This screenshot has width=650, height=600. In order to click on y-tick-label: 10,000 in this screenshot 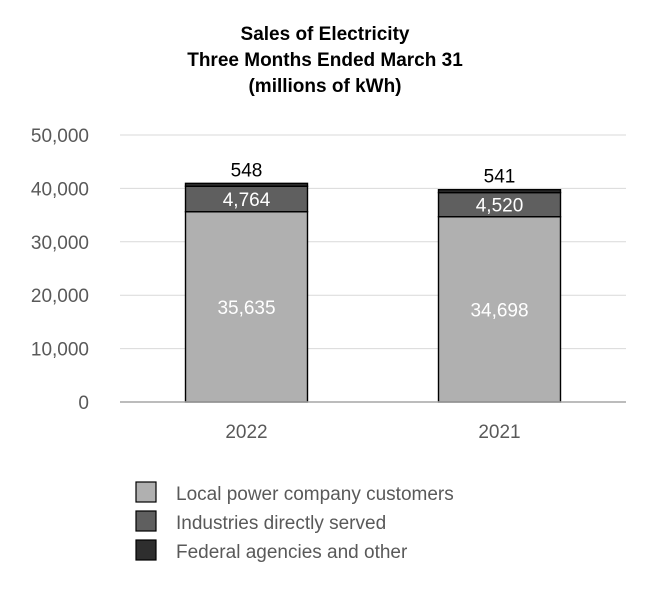, I will do `click(60, 350)`.